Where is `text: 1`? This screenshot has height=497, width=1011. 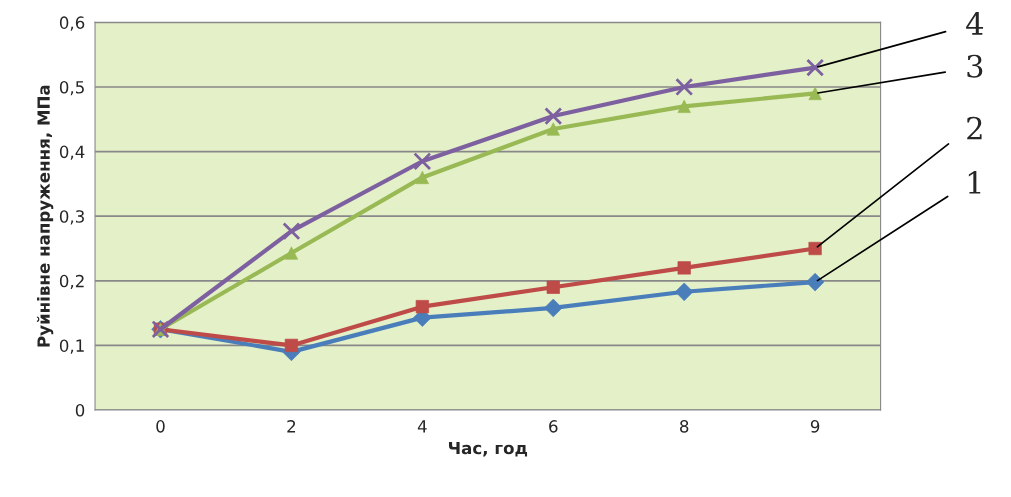
text: 1 is located at coordinates (974, 182).